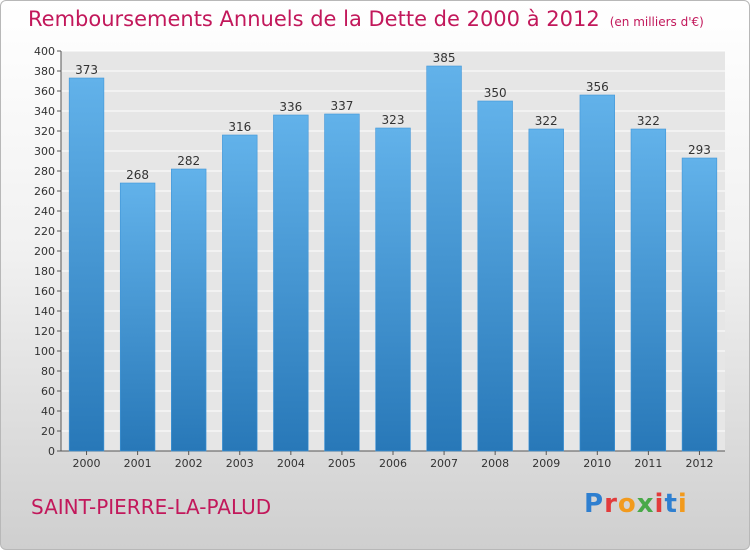 This screenshot has width=750, height=550. I want to click on x-tick-label: 2003, so click(240, 463).